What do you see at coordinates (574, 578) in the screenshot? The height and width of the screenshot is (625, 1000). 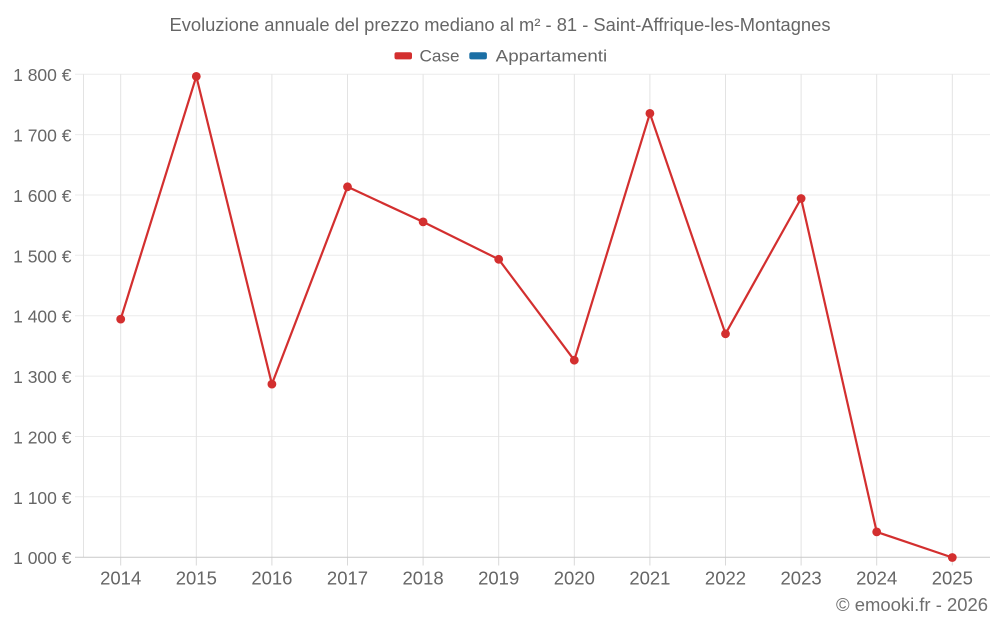 I see `svg-text: 2020` at bounding box center [574, 578].